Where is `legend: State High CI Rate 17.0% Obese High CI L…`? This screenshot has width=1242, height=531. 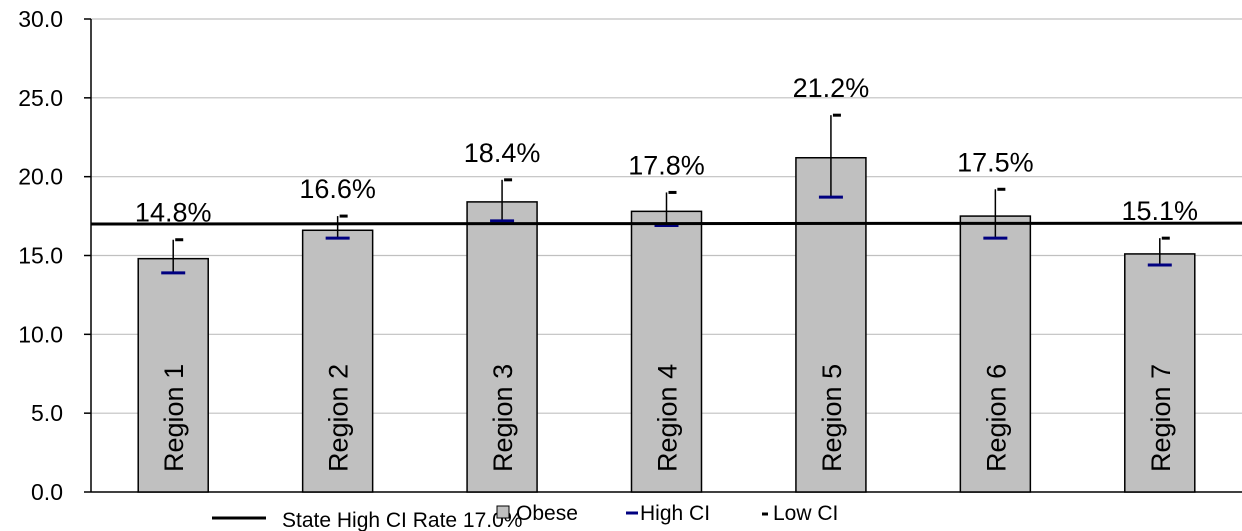 legend: State High CI Rate 17.0% Obese High CI L… is located at coordinates (525, 516).